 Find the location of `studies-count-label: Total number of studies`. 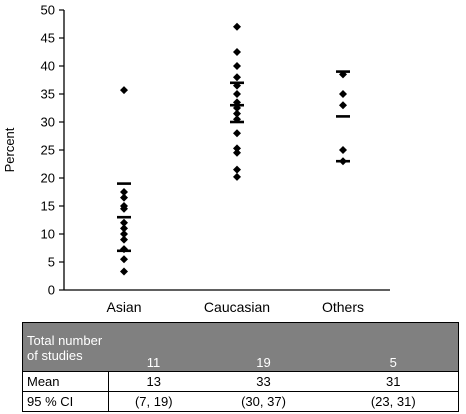

studies-count-label: Total number of studies is located at coordinates (65, 347).